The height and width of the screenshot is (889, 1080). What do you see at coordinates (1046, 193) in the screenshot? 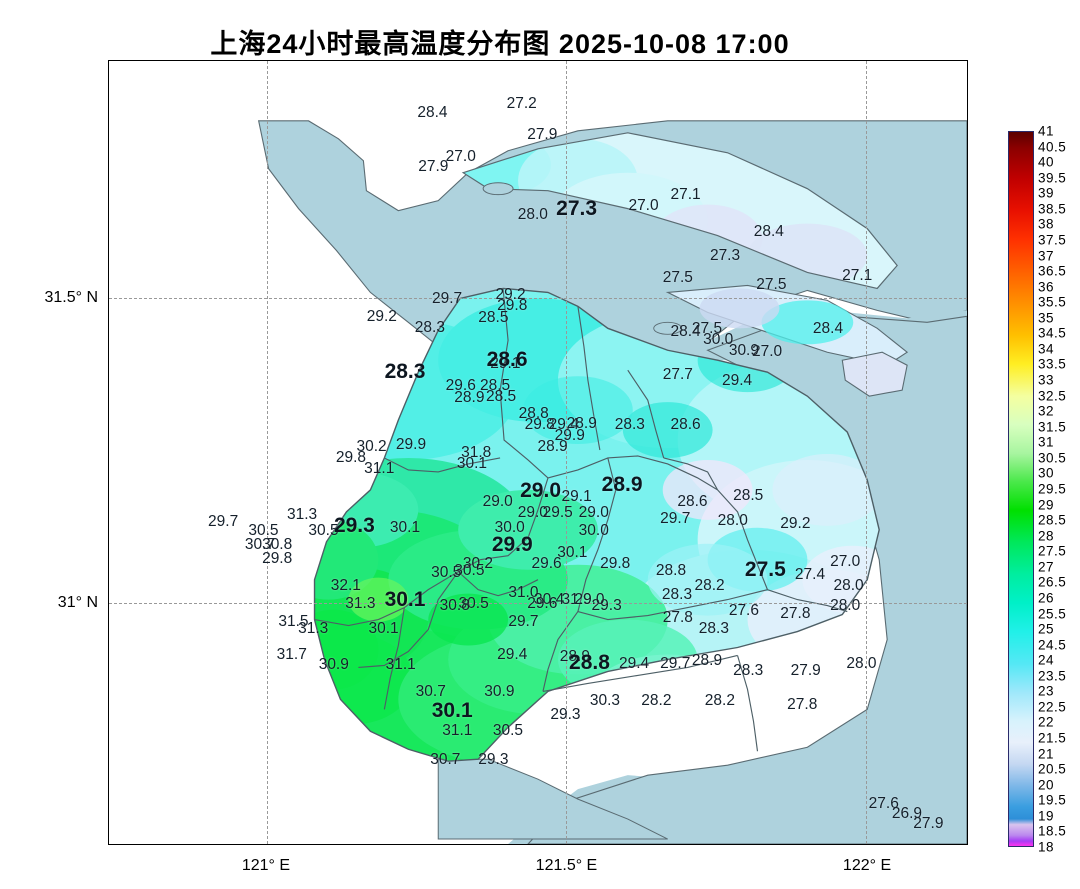
I see `colorbar-tick-label: 39` at bounding box center [1046, 193].